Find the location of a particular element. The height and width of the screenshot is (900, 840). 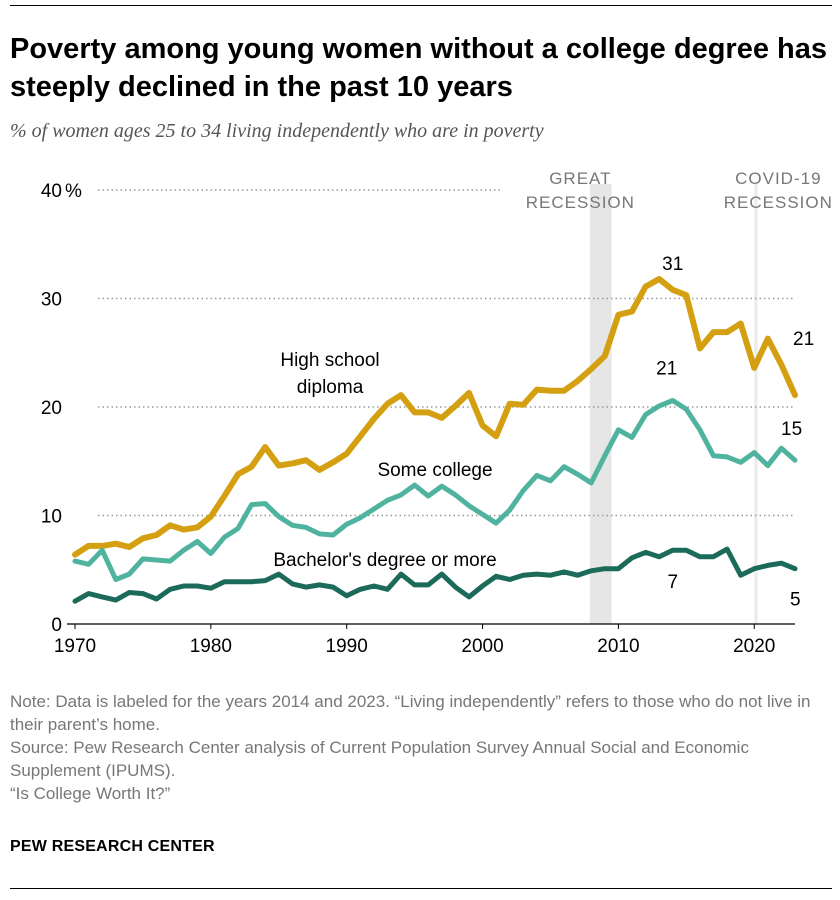

x-tick-label: 1970 is located at coordinates (75, 646).